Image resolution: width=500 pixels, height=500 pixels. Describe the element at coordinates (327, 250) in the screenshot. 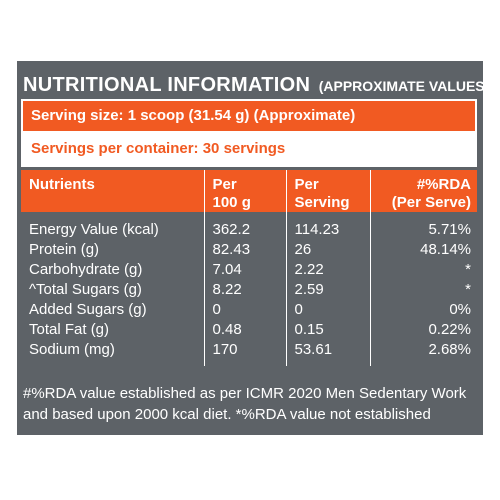

I see `value-per-serving: 26` at that location.